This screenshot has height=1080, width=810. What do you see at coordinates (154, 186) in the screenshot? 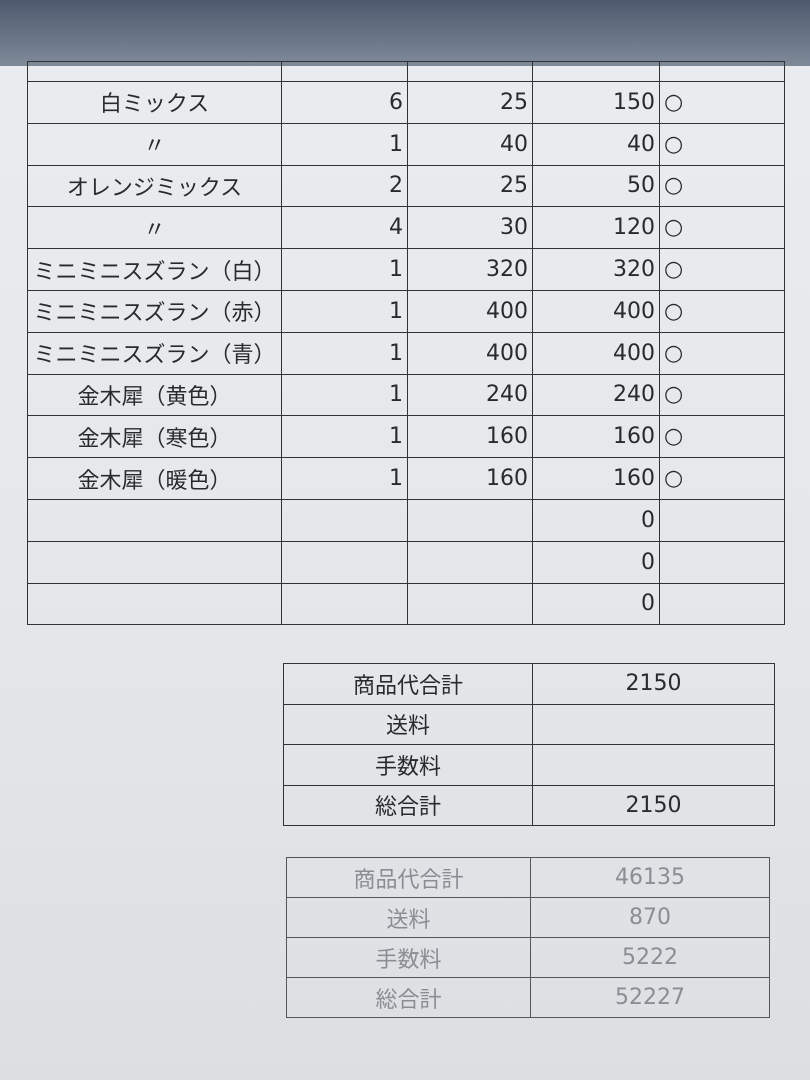
I see `cell: オレンジミックス` at bounding box center [154, 186].